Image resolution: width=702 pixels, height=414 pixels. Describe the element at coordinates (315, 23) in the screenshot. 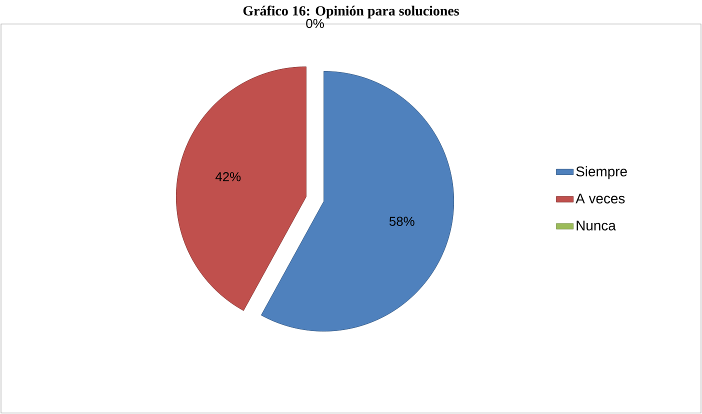

I see `text: 0%` at that location.